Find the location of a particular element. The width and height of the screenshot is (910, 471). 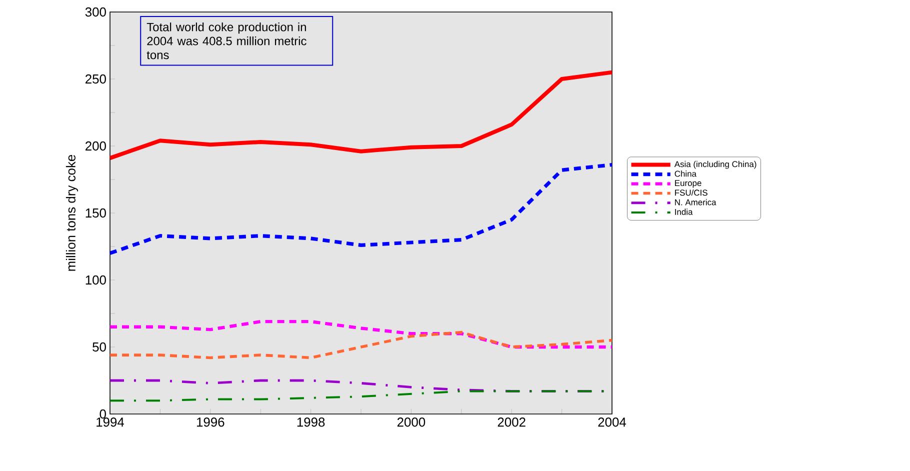

y-tick-label: 300 is located at coordinates (95, 12).